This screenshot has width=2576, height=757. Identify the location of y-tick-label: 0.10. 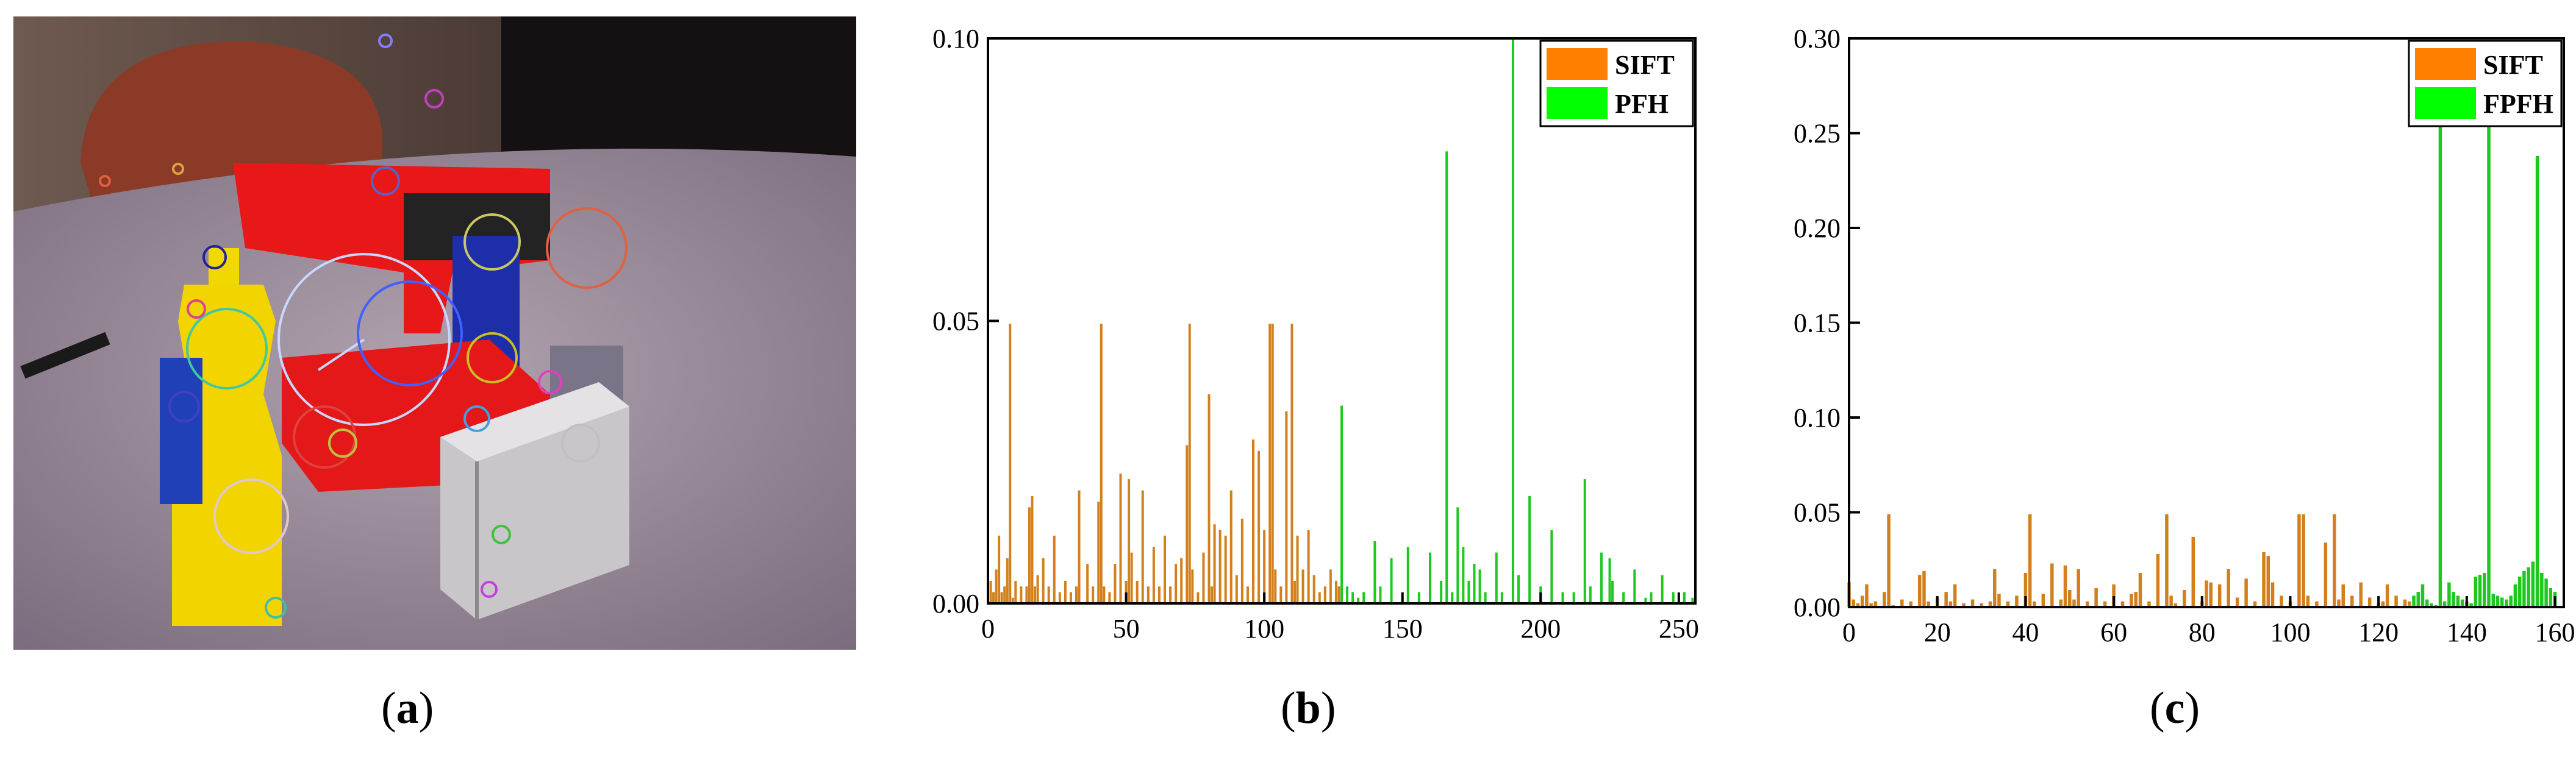
(1818, 418).